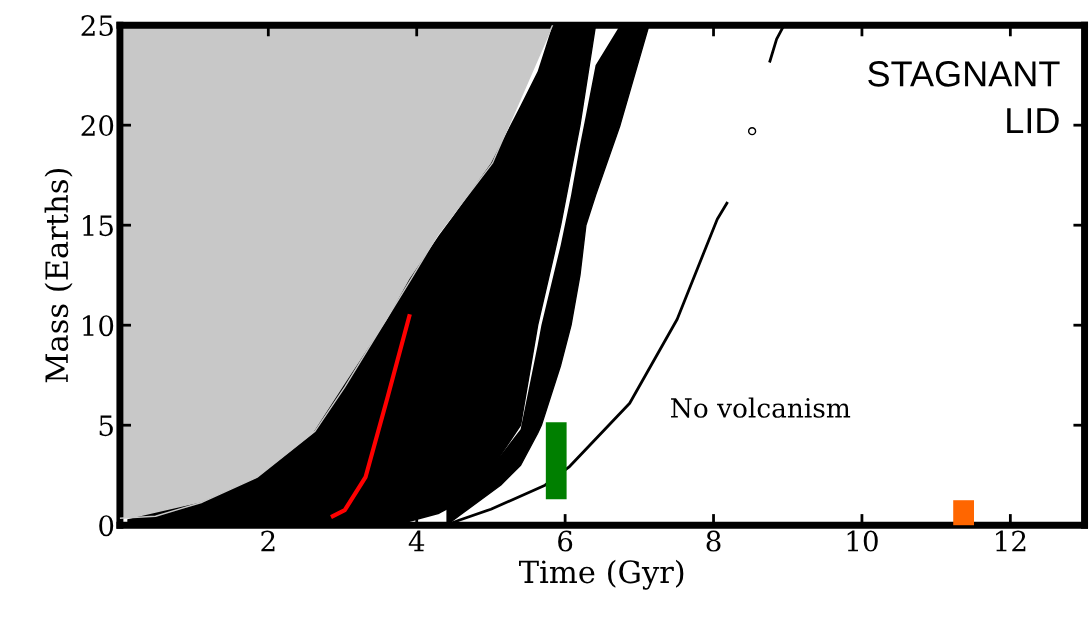  Describe the element at coordinates (106, 426) in the screenshot. I see `y-tick-label: 5` at that location.